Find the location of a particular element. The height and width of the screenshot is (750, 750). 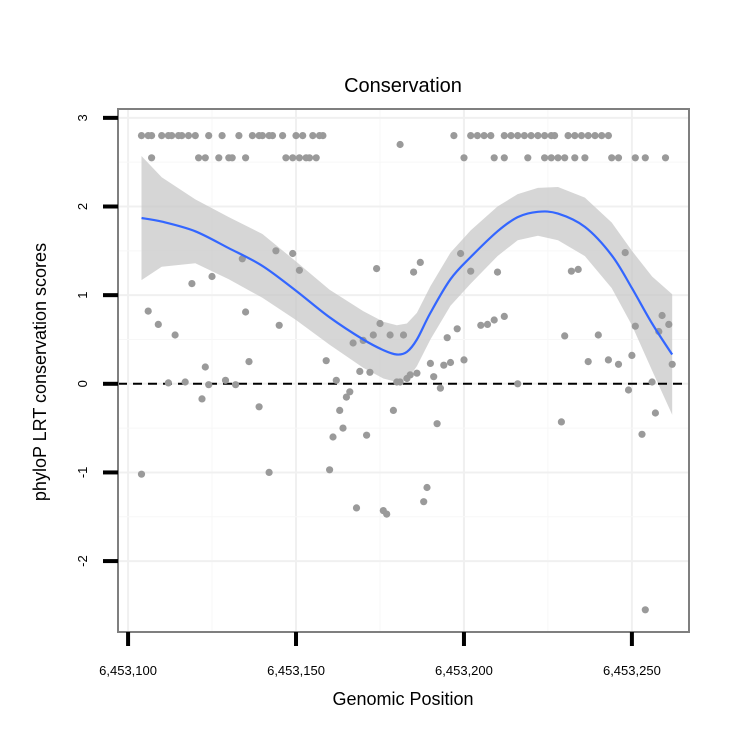

smooth-curve is located at coordinates (407, 283).